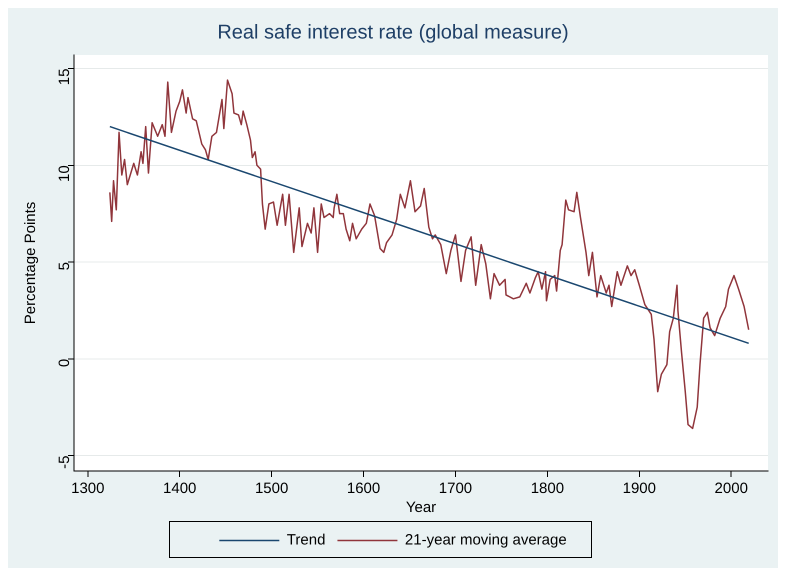  Describe the element at coordinates (65, 266) in the screenshot. I see `y-tick-label: 5` at that location.